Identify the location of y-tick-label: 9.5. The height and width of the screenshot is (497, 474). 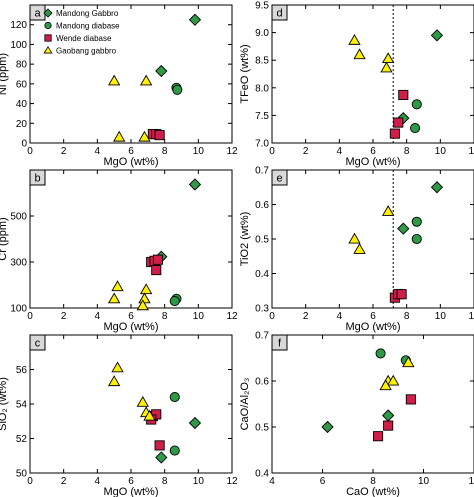
(262, 6).